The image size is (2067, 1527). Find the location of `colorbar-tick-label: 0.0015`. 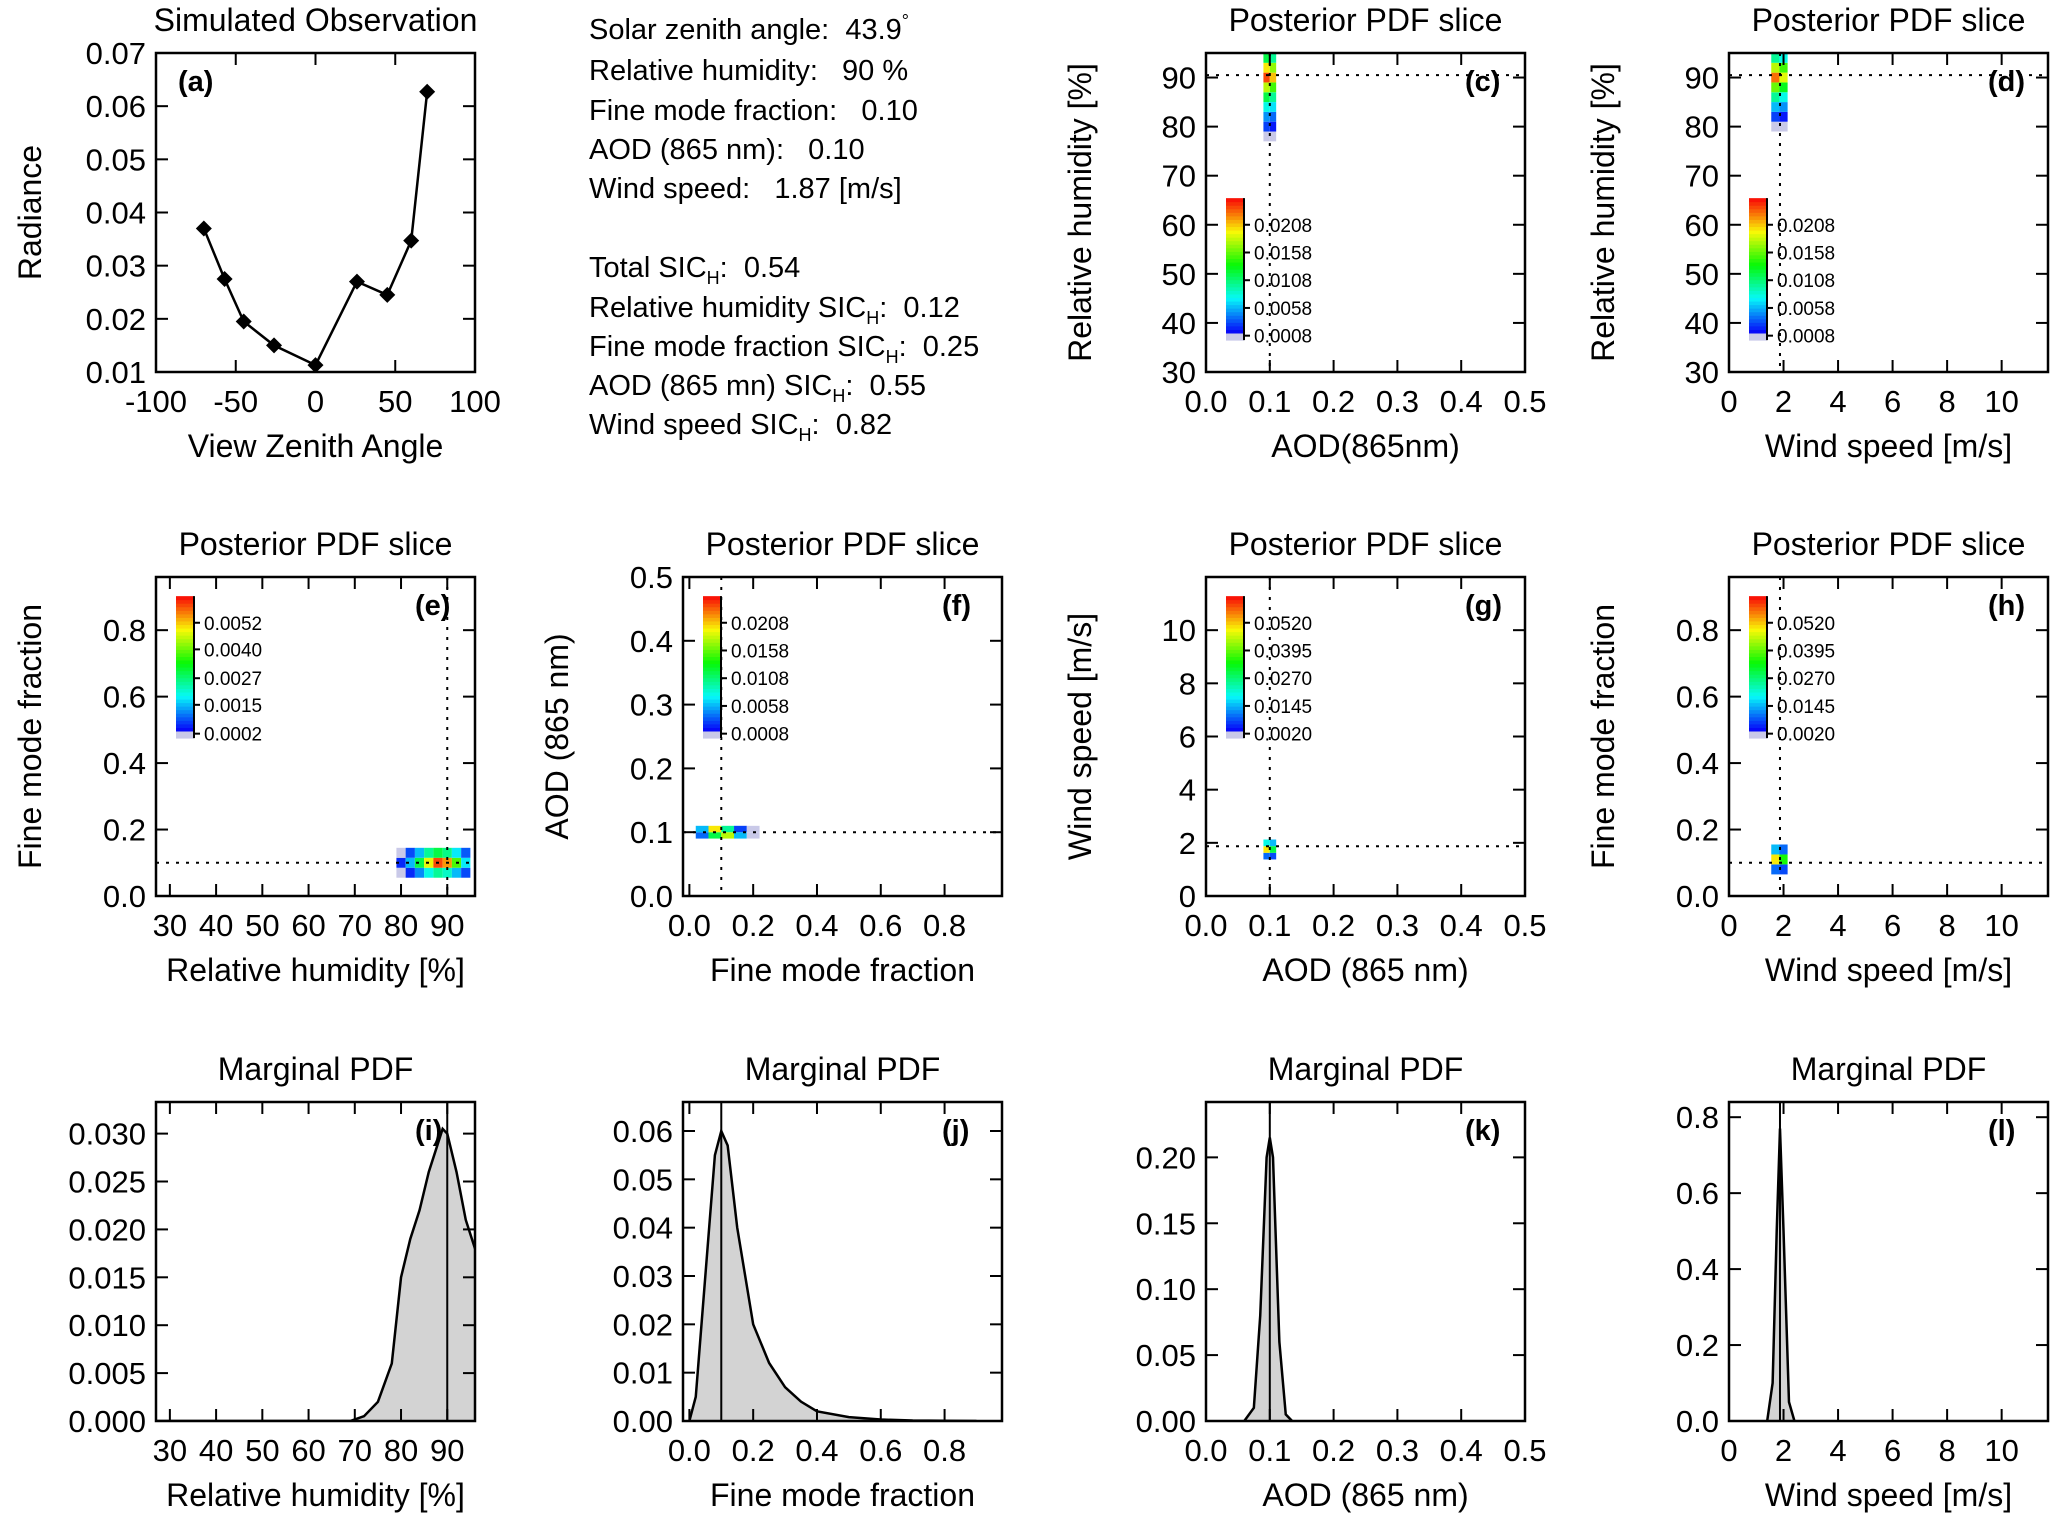

colorbar-tick-label: 0.0015 is located at coordinates (233, 706).